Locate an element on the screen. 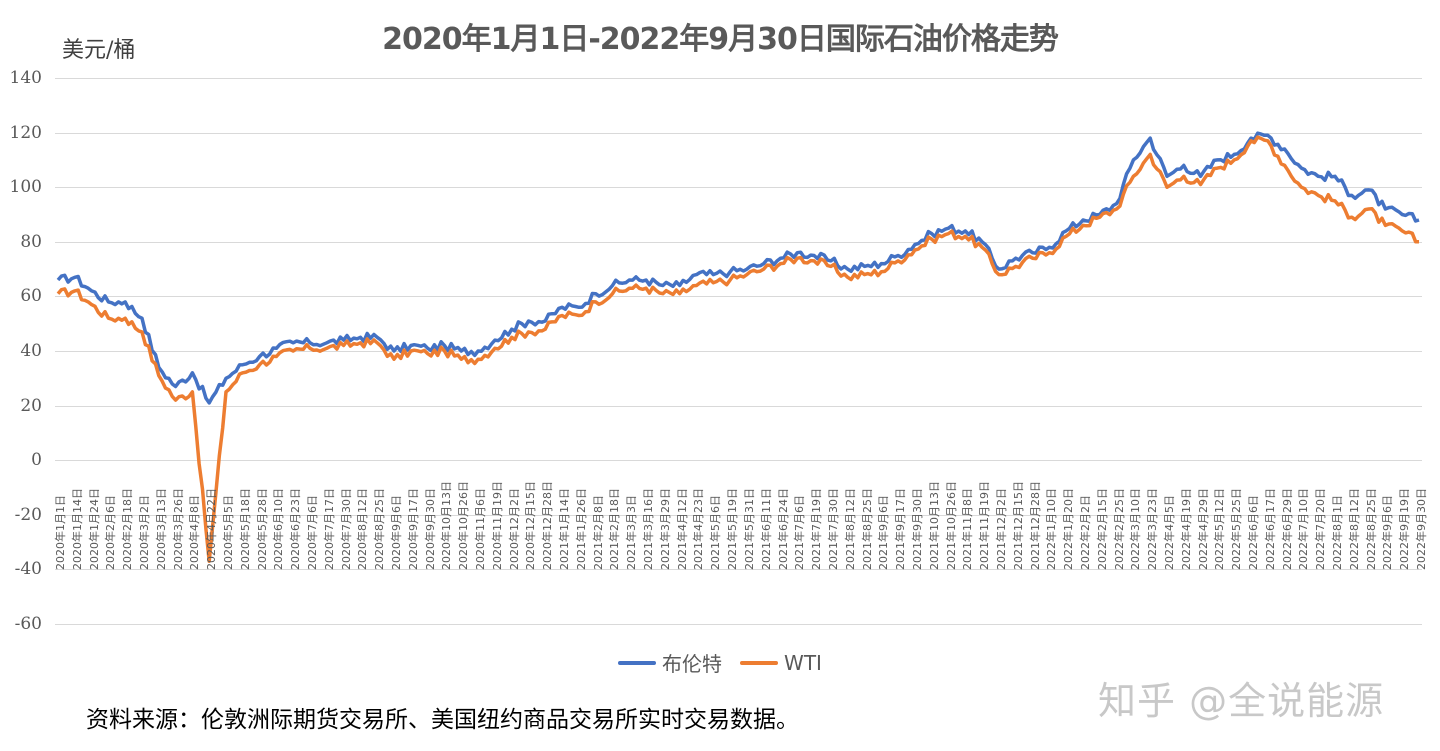 This screenshot has height=751, width=1440. x-tick-label: 2020年8月25日 is located at coordinates (380, 529).